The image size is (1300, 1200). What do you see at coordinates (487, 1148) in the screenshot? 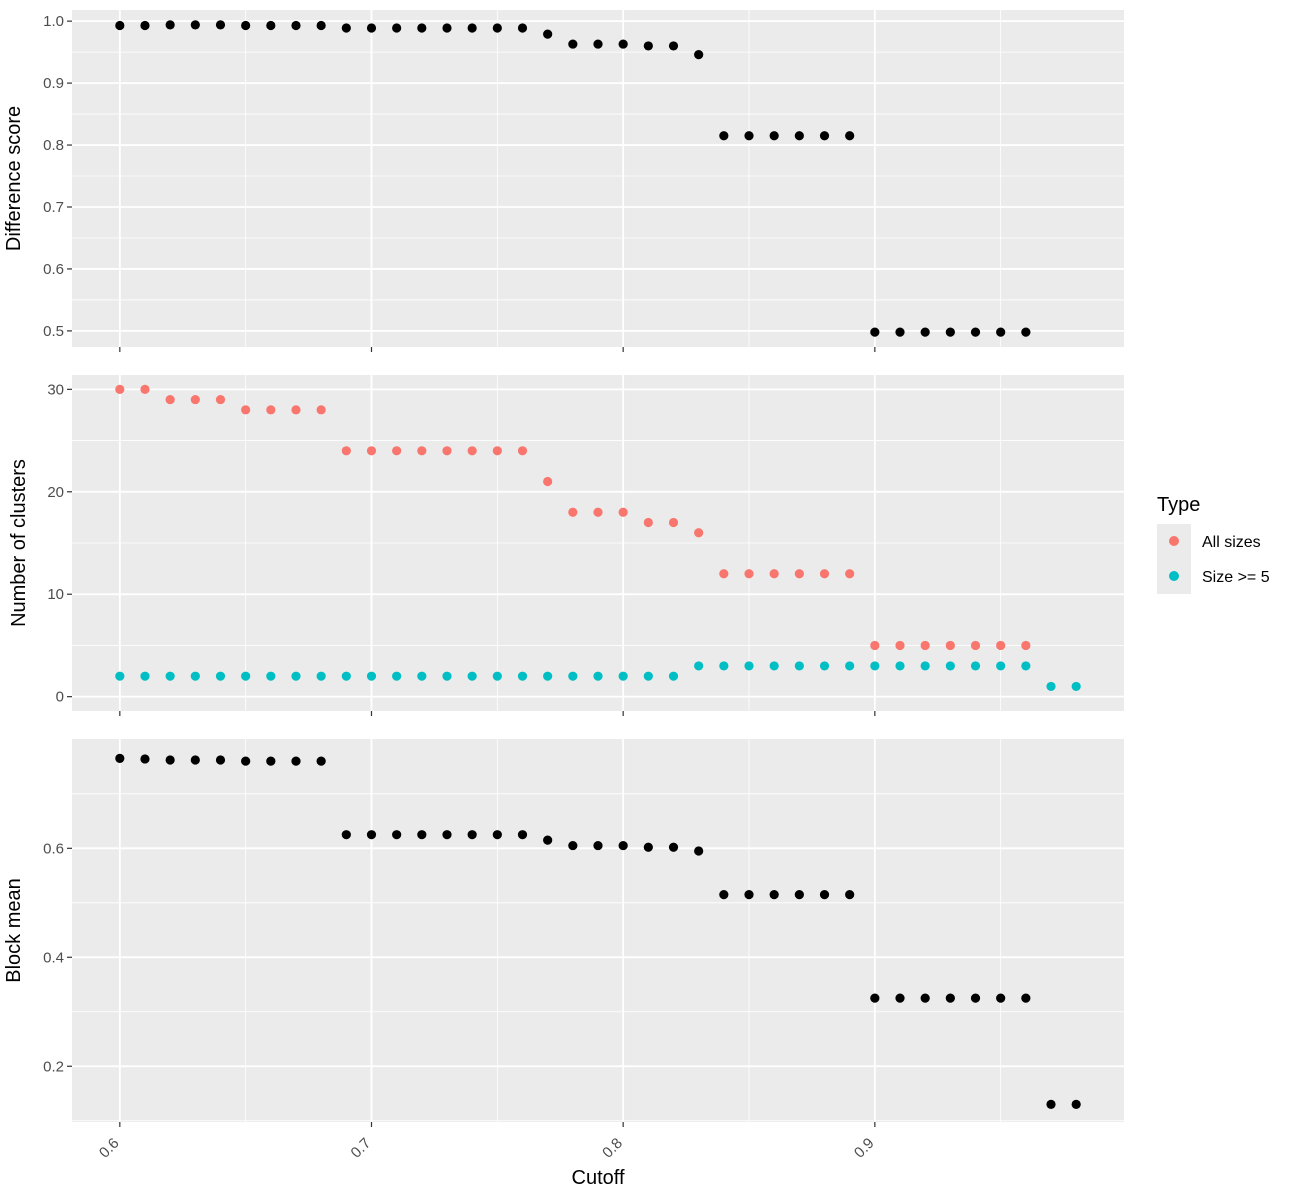
I see `x-axis: 0.6 0.7 0.8 0.9` at bounding box center [487, 1148].